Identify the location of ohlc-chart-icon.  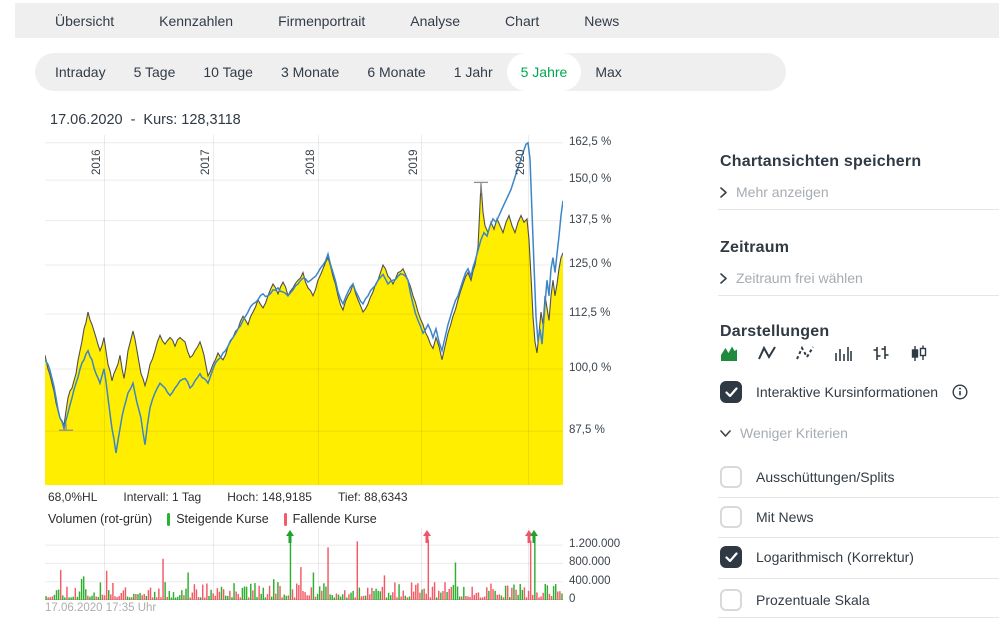
(881, 353).